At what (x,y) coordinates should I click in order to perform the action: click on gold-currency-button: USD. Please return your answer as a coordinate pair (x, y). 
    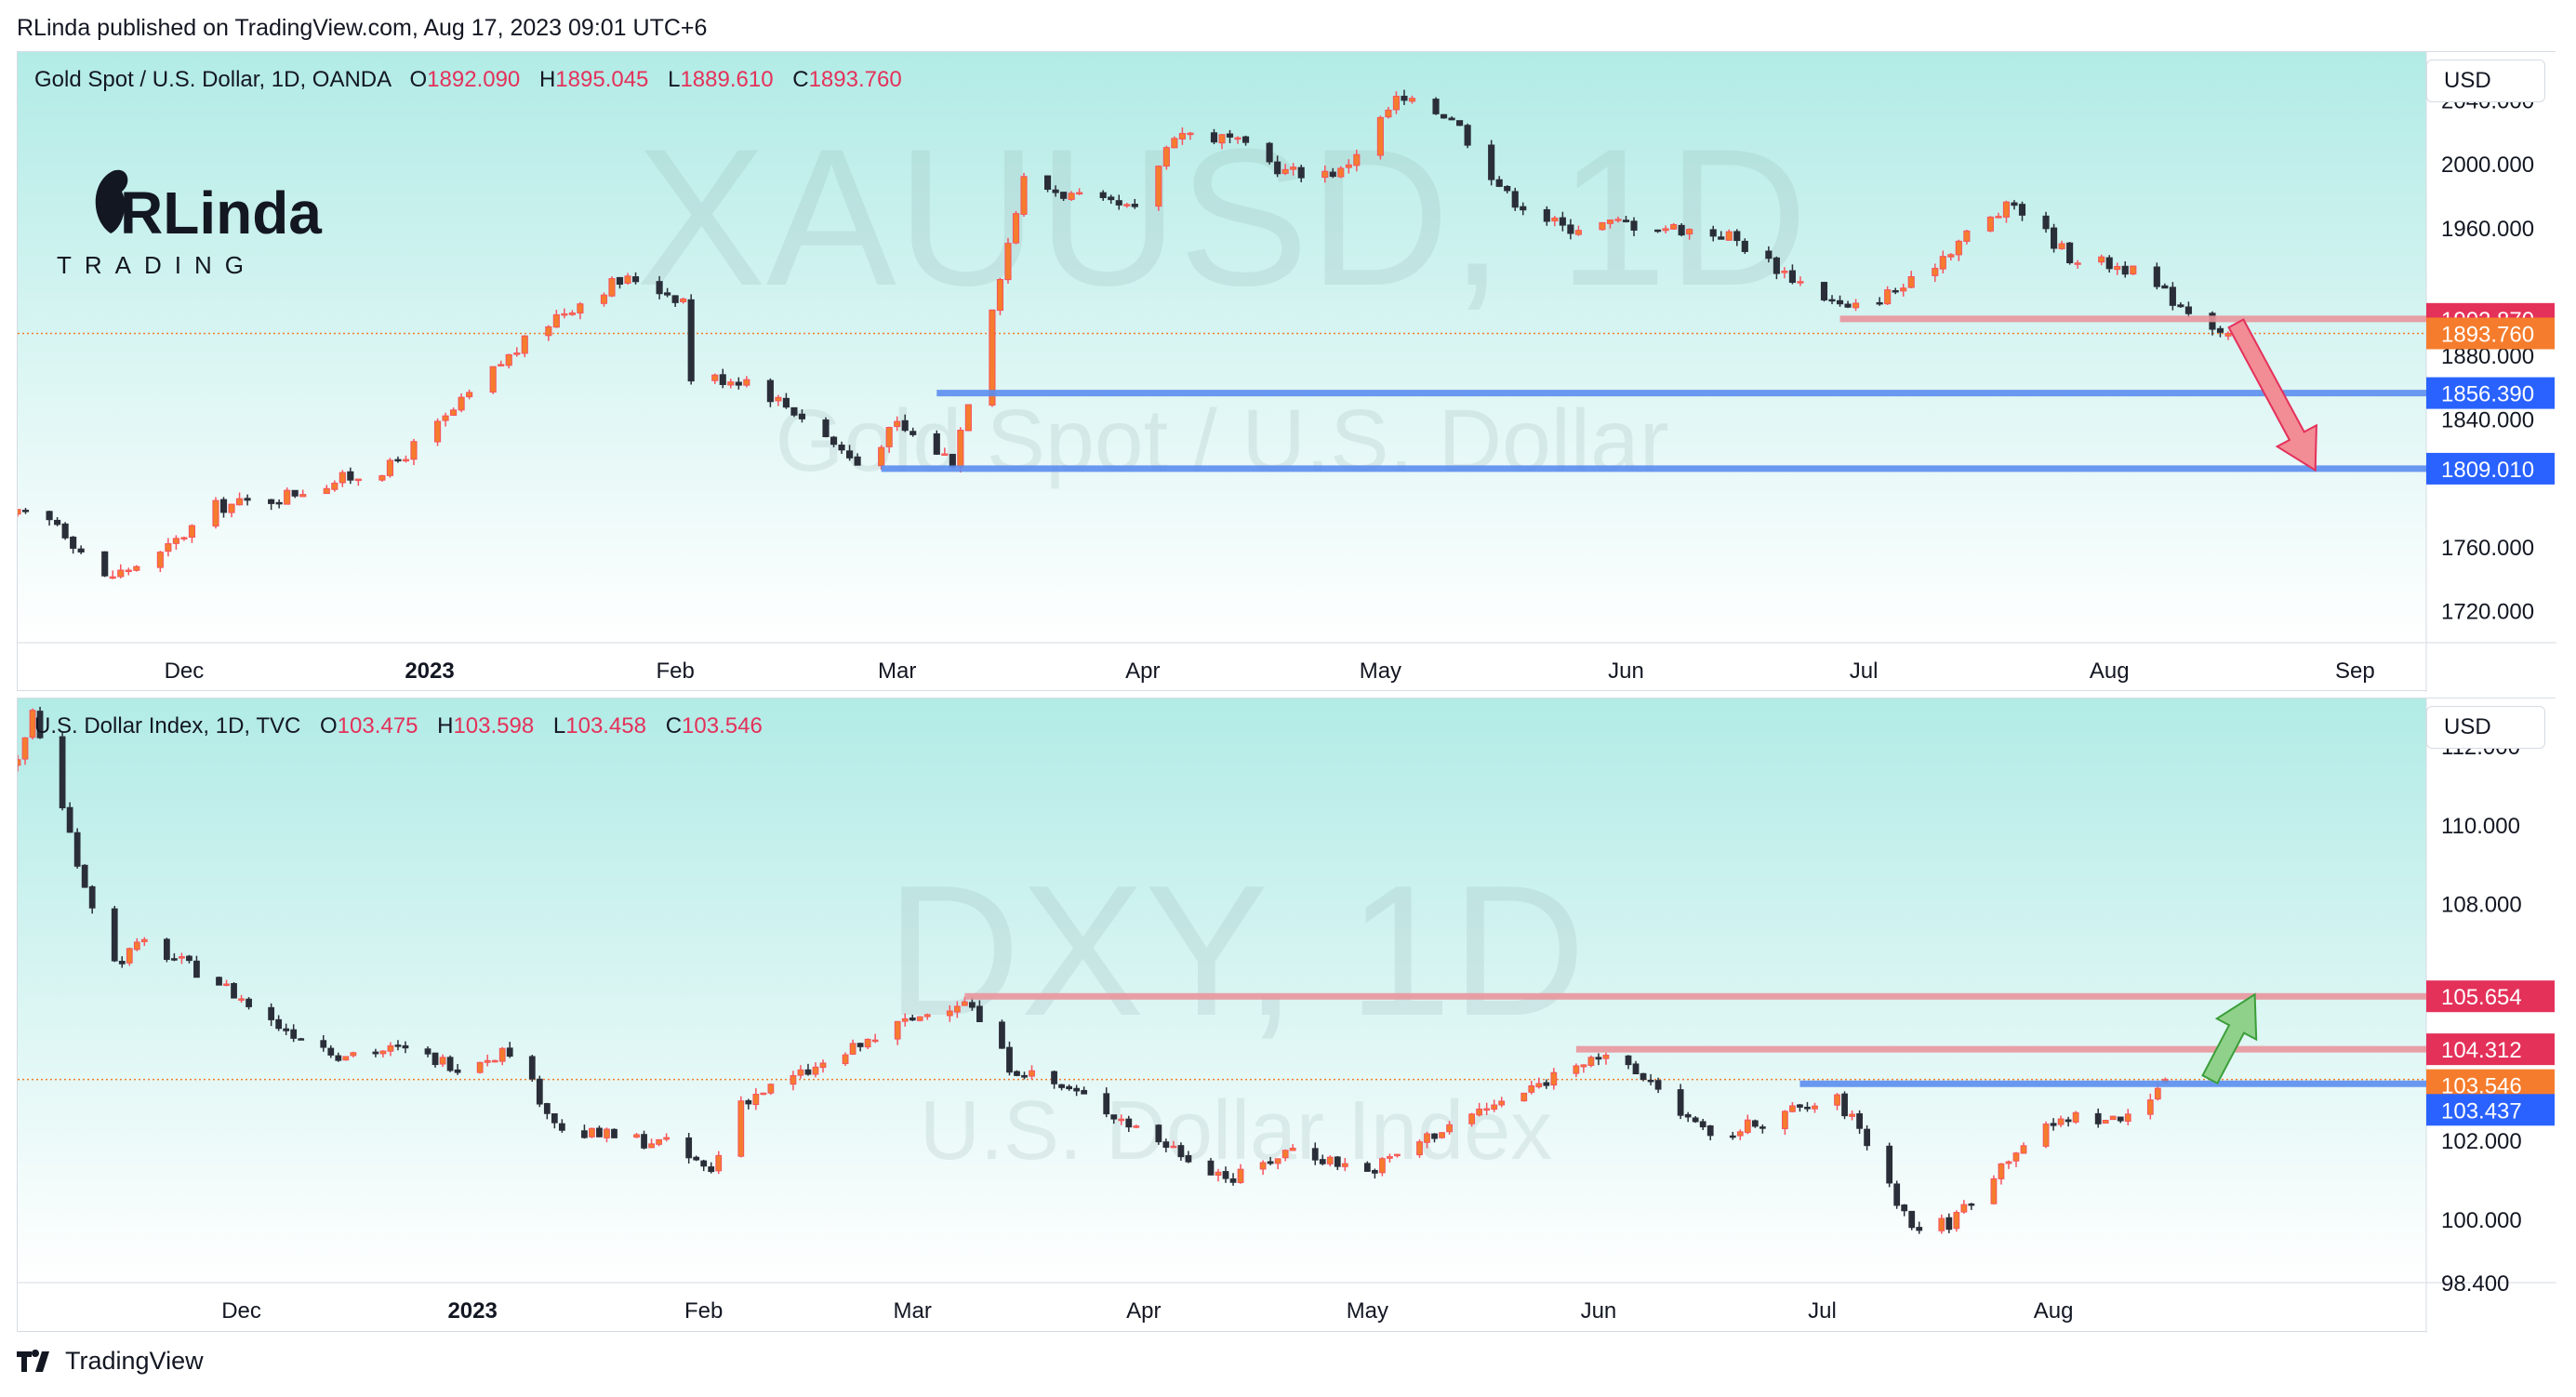
    Looking at the image, I should click on (2485, 81).